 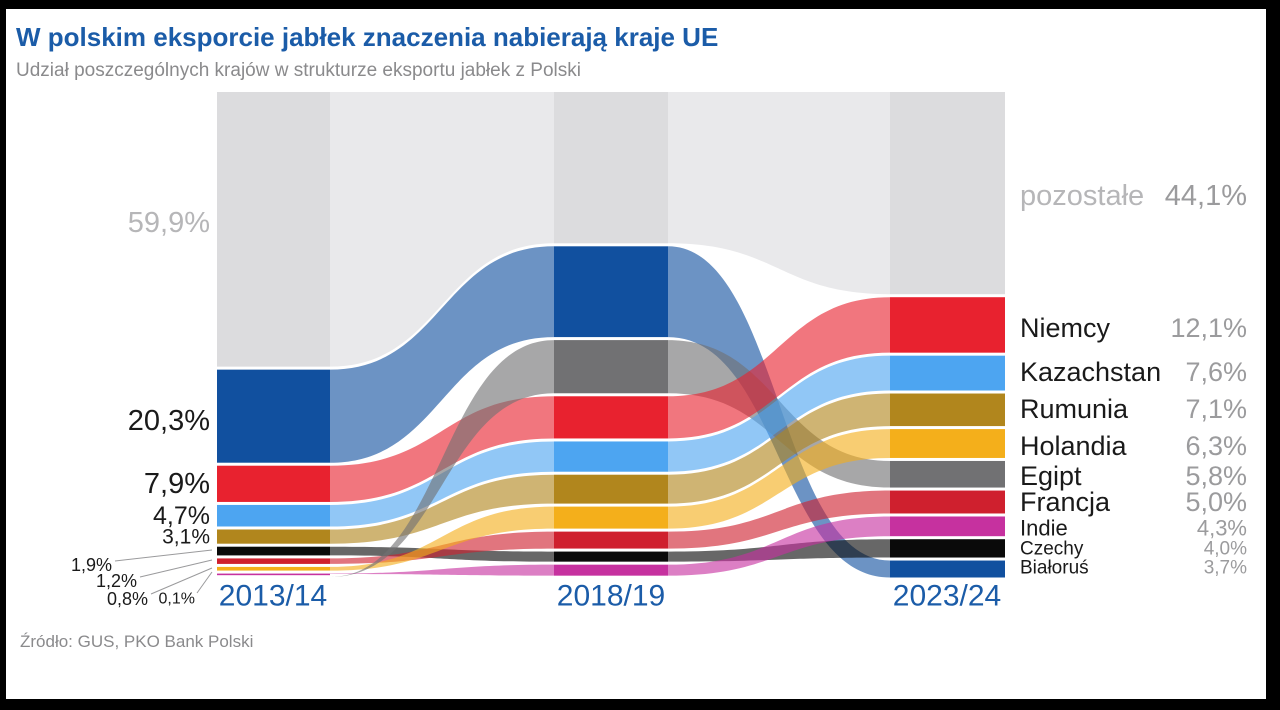 I want to click on node-Białoruś-2, so click(x=947, y=569).